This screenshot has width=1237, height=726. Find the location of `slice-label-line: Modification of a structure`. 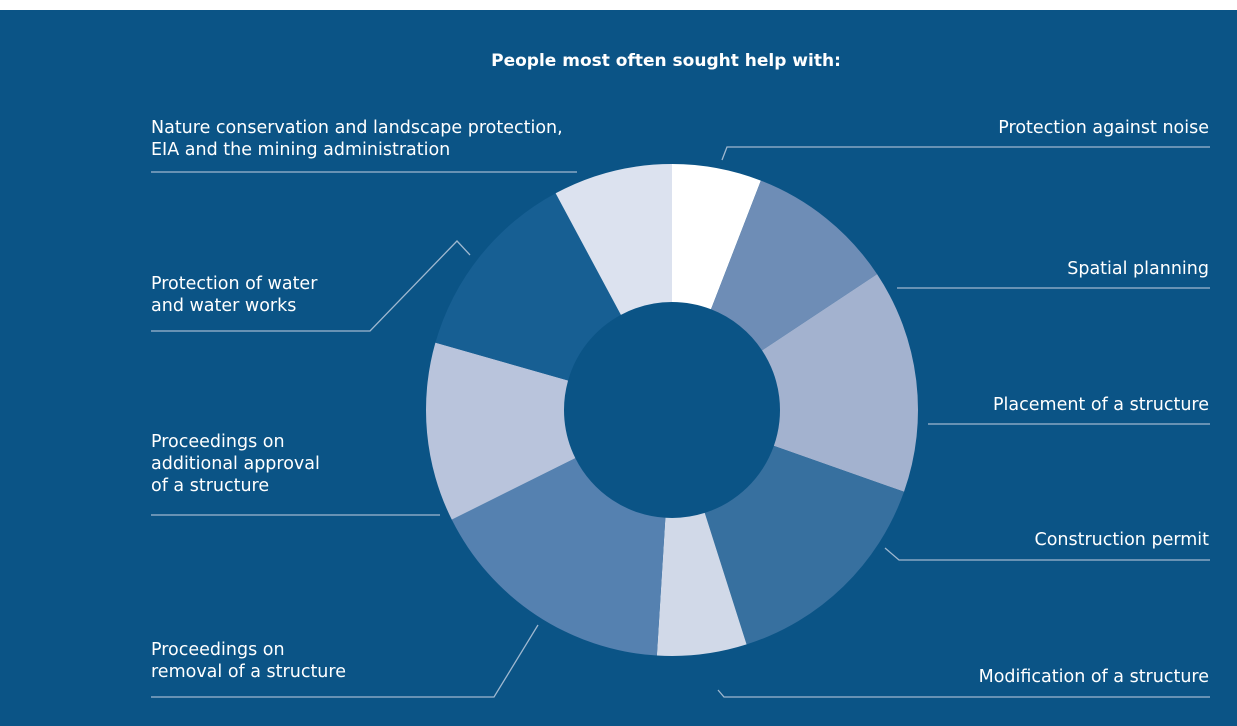

slice-label-line: Modification of a structure is located at coordinates (1094, 677).